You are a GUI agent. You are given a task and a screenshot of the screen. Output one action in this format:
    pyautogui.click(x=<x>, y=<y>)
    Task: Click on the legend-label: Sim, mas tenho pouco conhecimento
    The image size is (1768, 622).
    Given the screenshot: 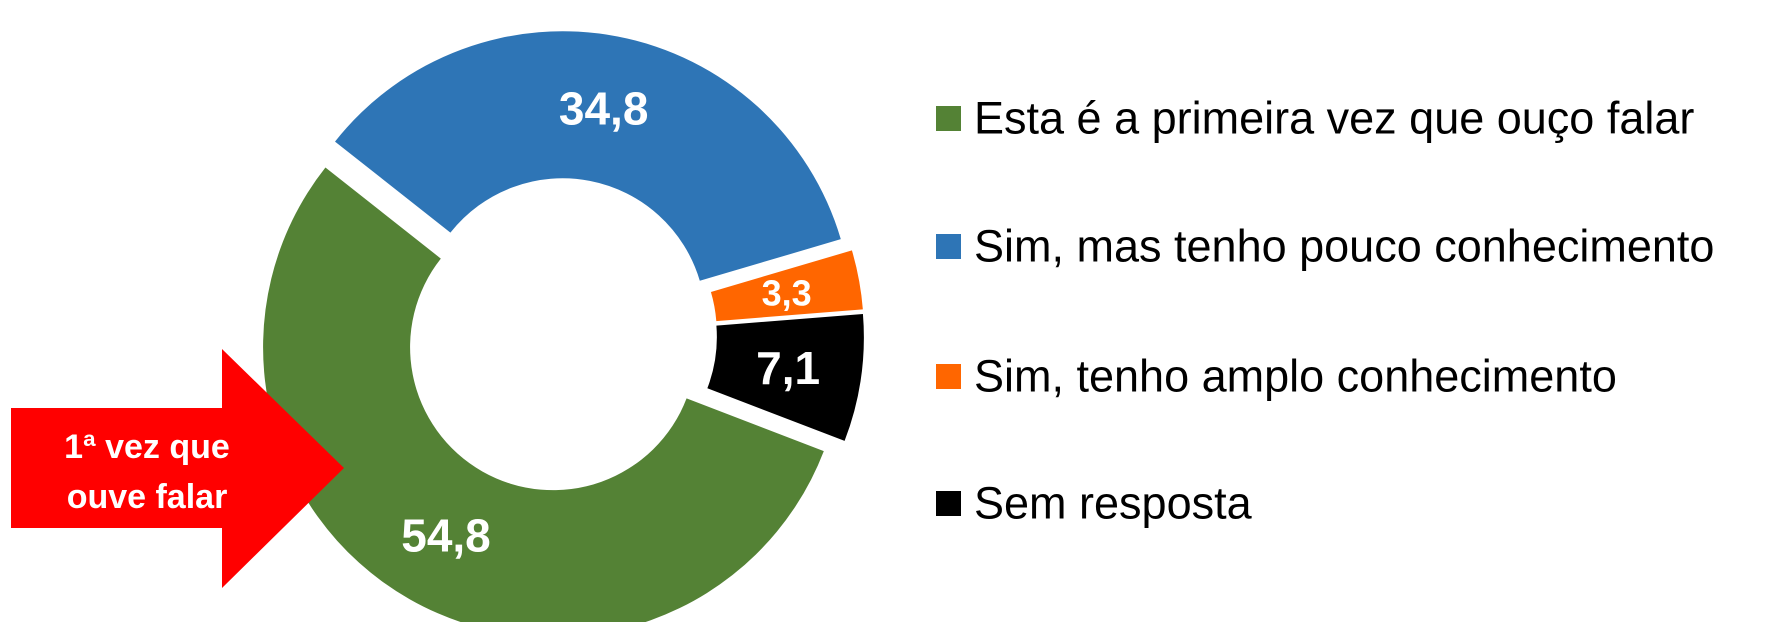 What is the action you would take?
    pyautogui.click(x=1344, y=246)
    